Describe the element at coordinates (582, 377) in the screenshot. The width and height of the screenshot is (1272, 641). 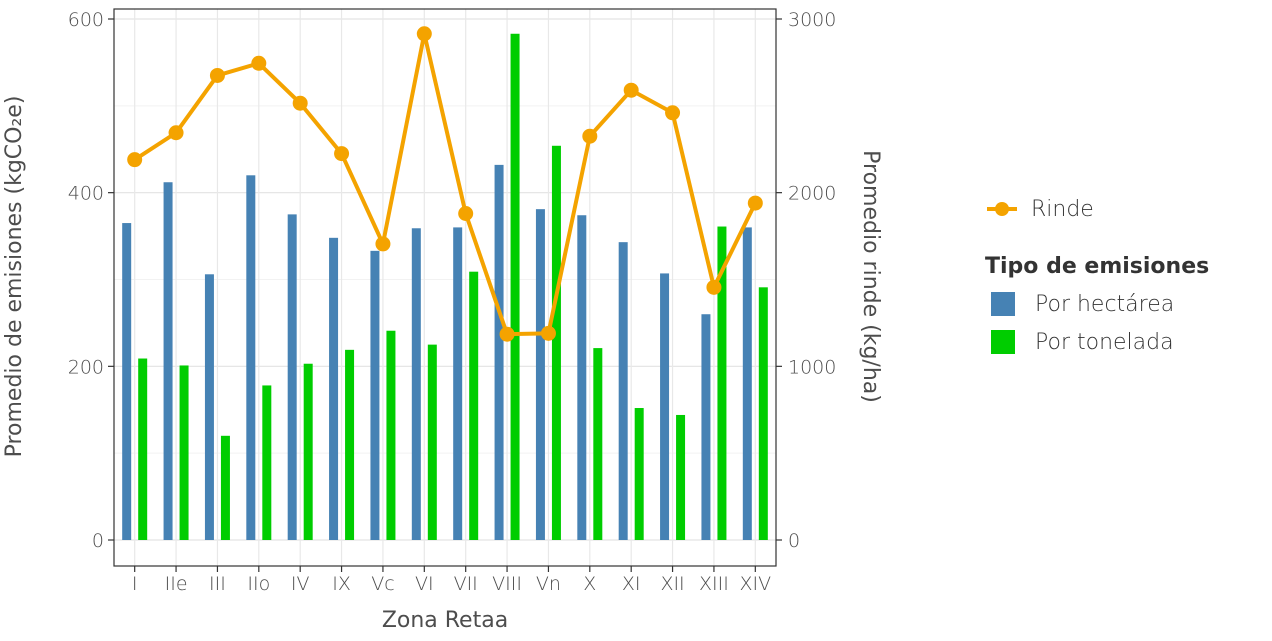
I see `bar-por-hect-rea-x` at that location.